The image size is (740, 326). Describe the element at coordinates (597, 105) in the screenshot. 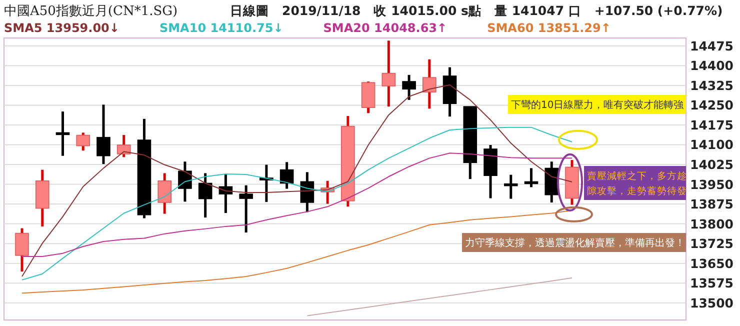

I see `annotation: 下彎的10日線壓力，唯有突破才能轉強` at that location.